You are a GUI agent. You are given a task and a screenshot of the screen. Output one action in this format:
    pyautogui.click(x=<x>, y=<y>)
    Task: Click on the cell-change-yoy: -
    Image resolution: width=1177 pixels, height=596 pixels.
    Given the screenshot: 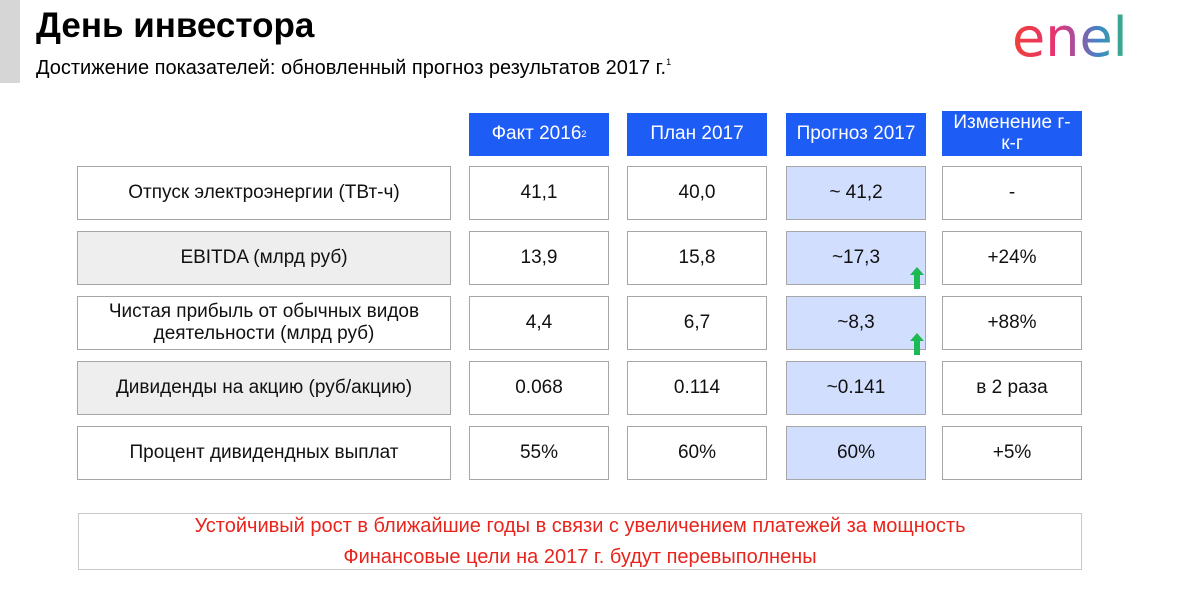 What is the action you would take?
    pyautogui.click(x=1012, y=193)
    